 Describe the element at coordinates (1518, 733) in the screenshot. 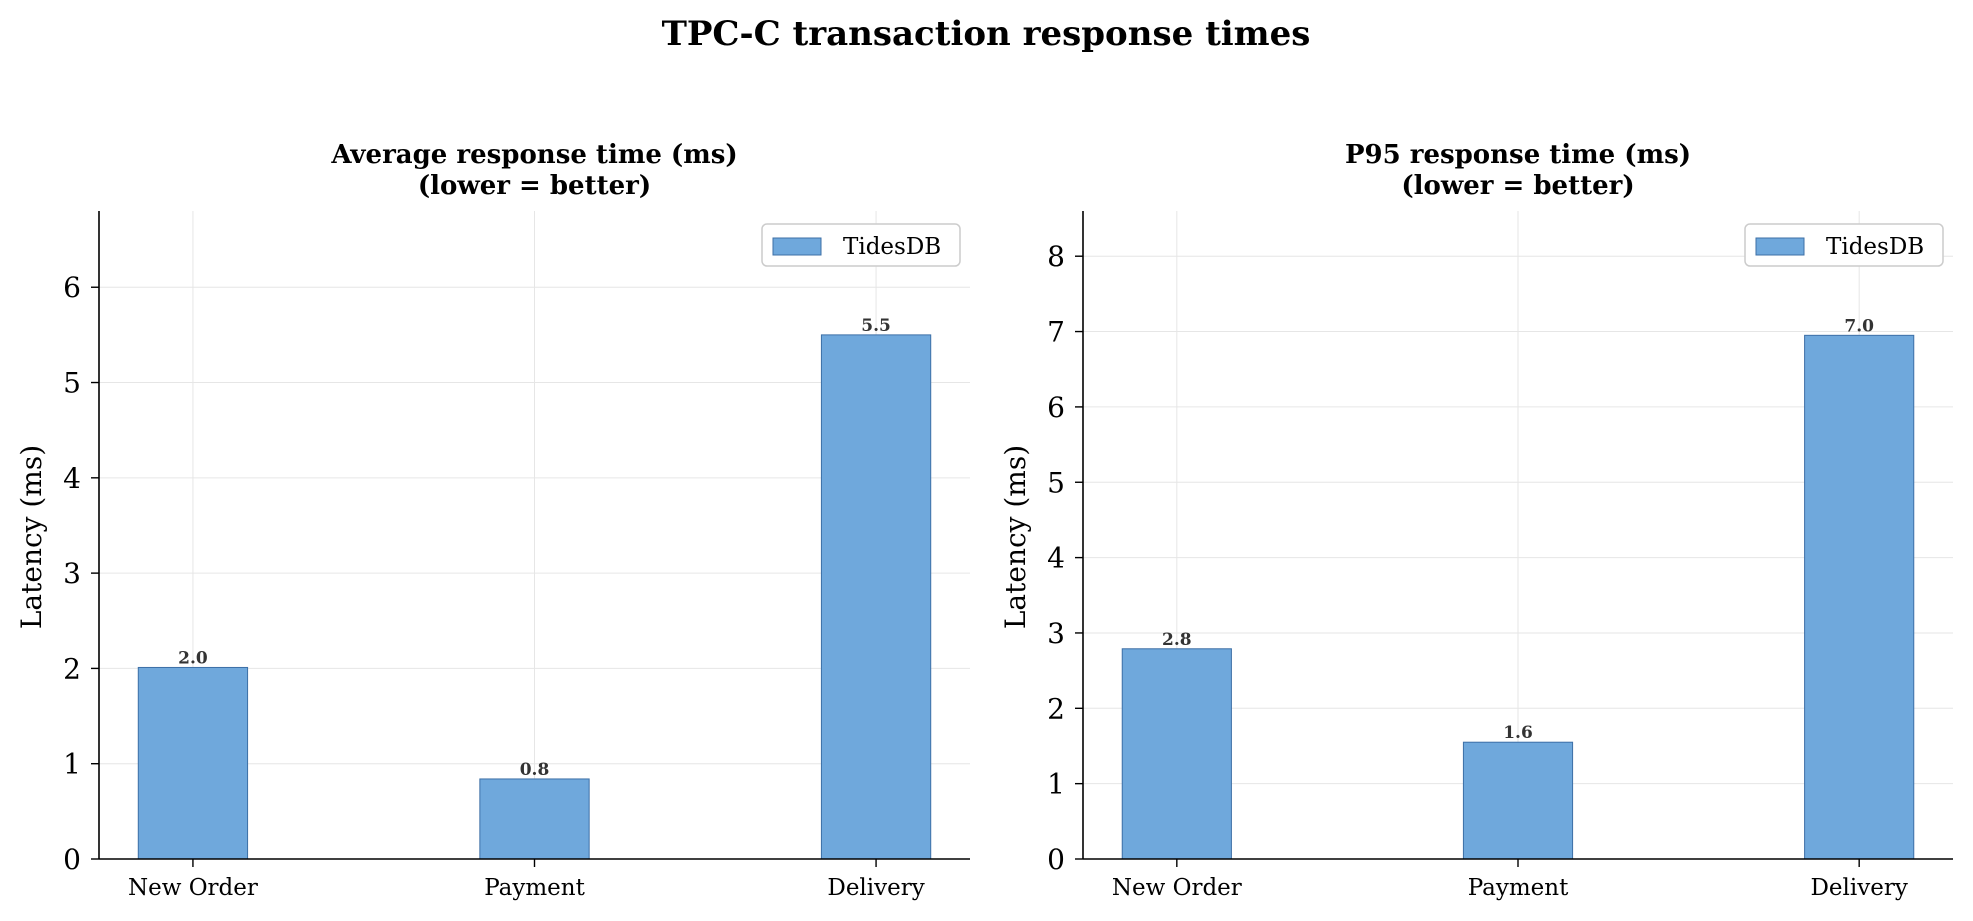

I see `data-label: 1.6` at that location.